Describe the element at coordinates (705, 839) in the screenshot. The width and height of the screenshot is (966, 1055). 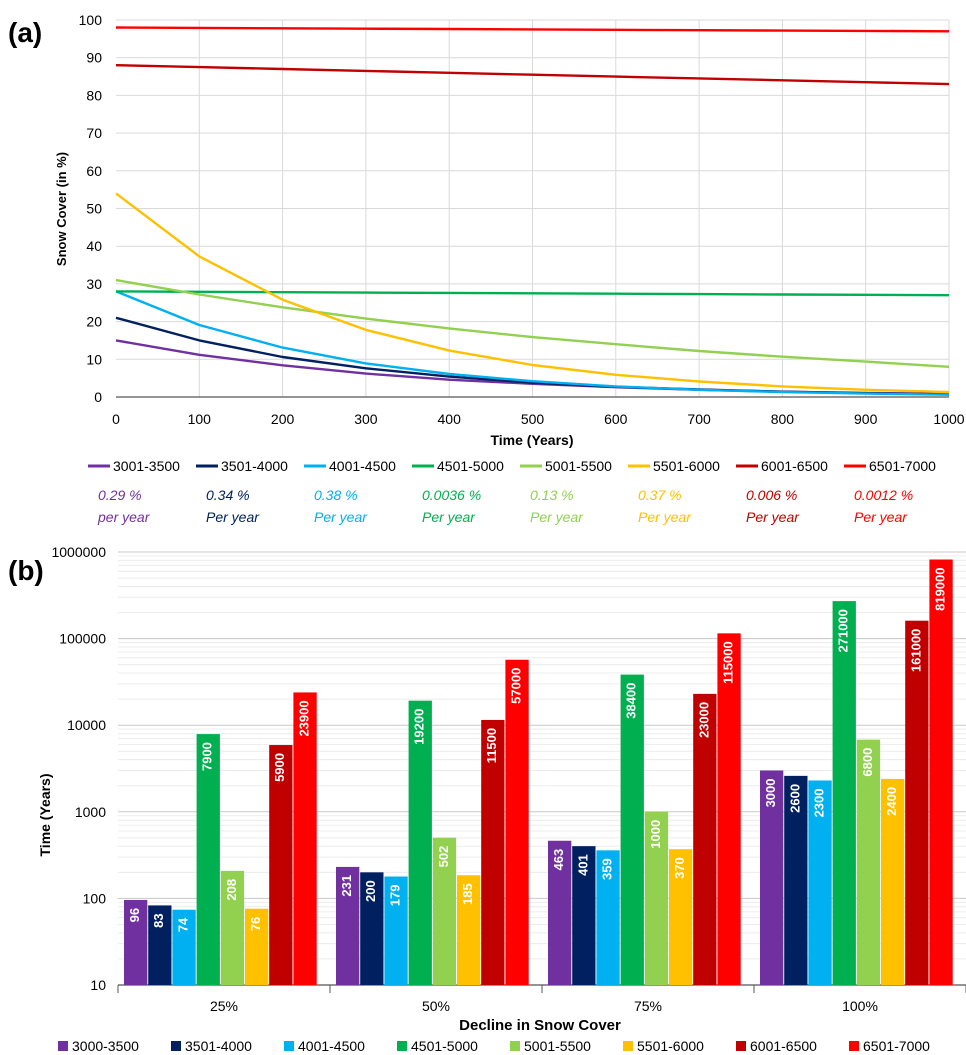
I see `bar-6001-6500-75%` at that location.